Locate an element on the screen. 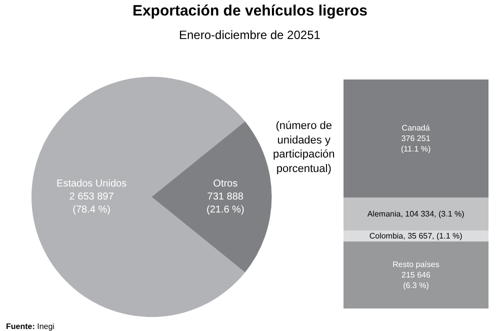  data-label: Resto países 215 646 (6.3 %) is located at coordinates (416, 275).